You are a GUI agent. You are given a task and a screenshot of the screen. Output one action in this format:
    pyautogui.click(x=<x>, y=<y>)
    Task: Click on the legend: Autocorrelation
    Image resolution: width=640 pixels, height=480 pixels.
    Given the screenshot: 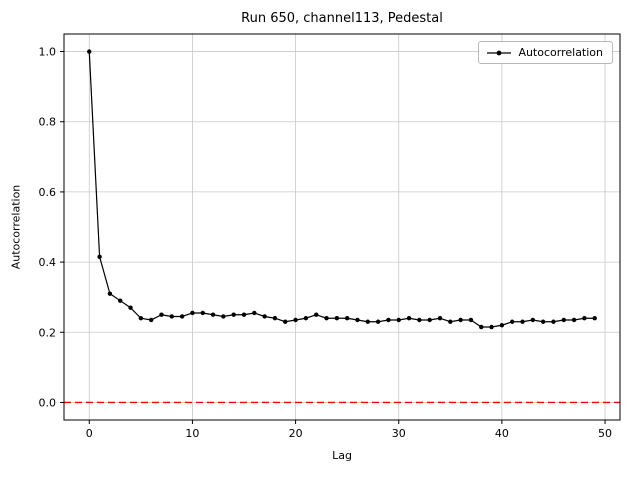 What is the action you would take?
    pyautogui.click(x=545, y=52)
    